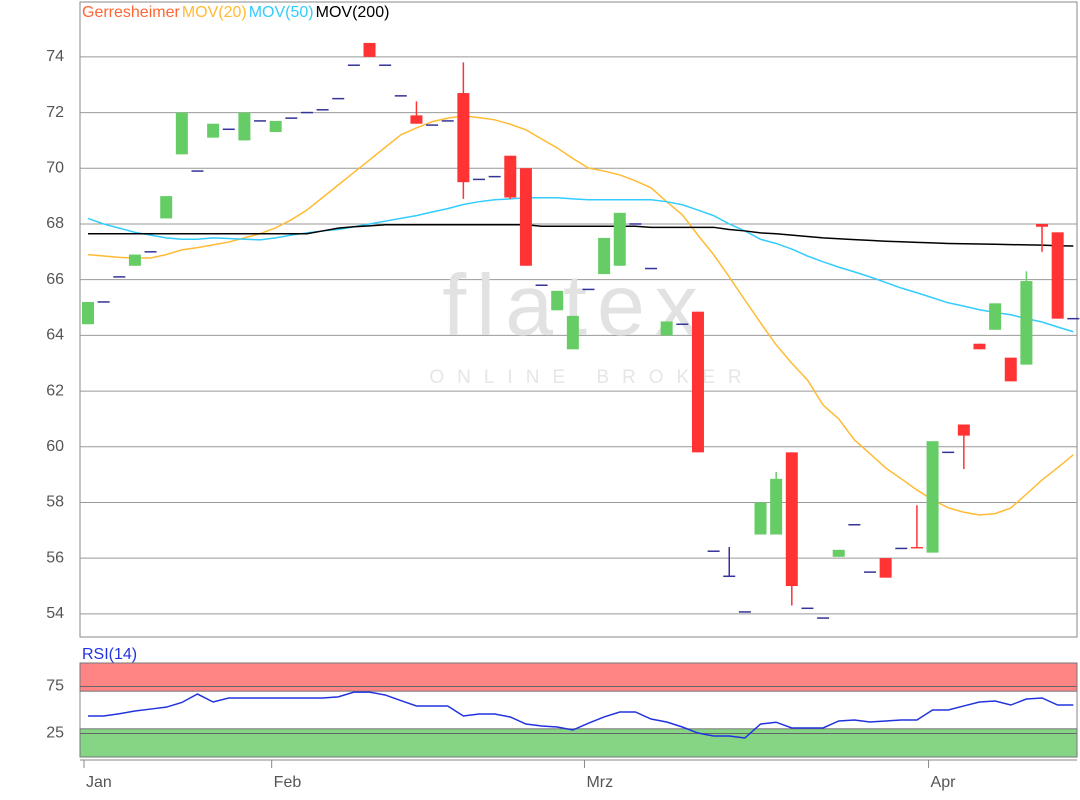  What do you see at coordinates (581, 715) in the screenshot?
I see `rsi-line` at bounding box center [581, 715].